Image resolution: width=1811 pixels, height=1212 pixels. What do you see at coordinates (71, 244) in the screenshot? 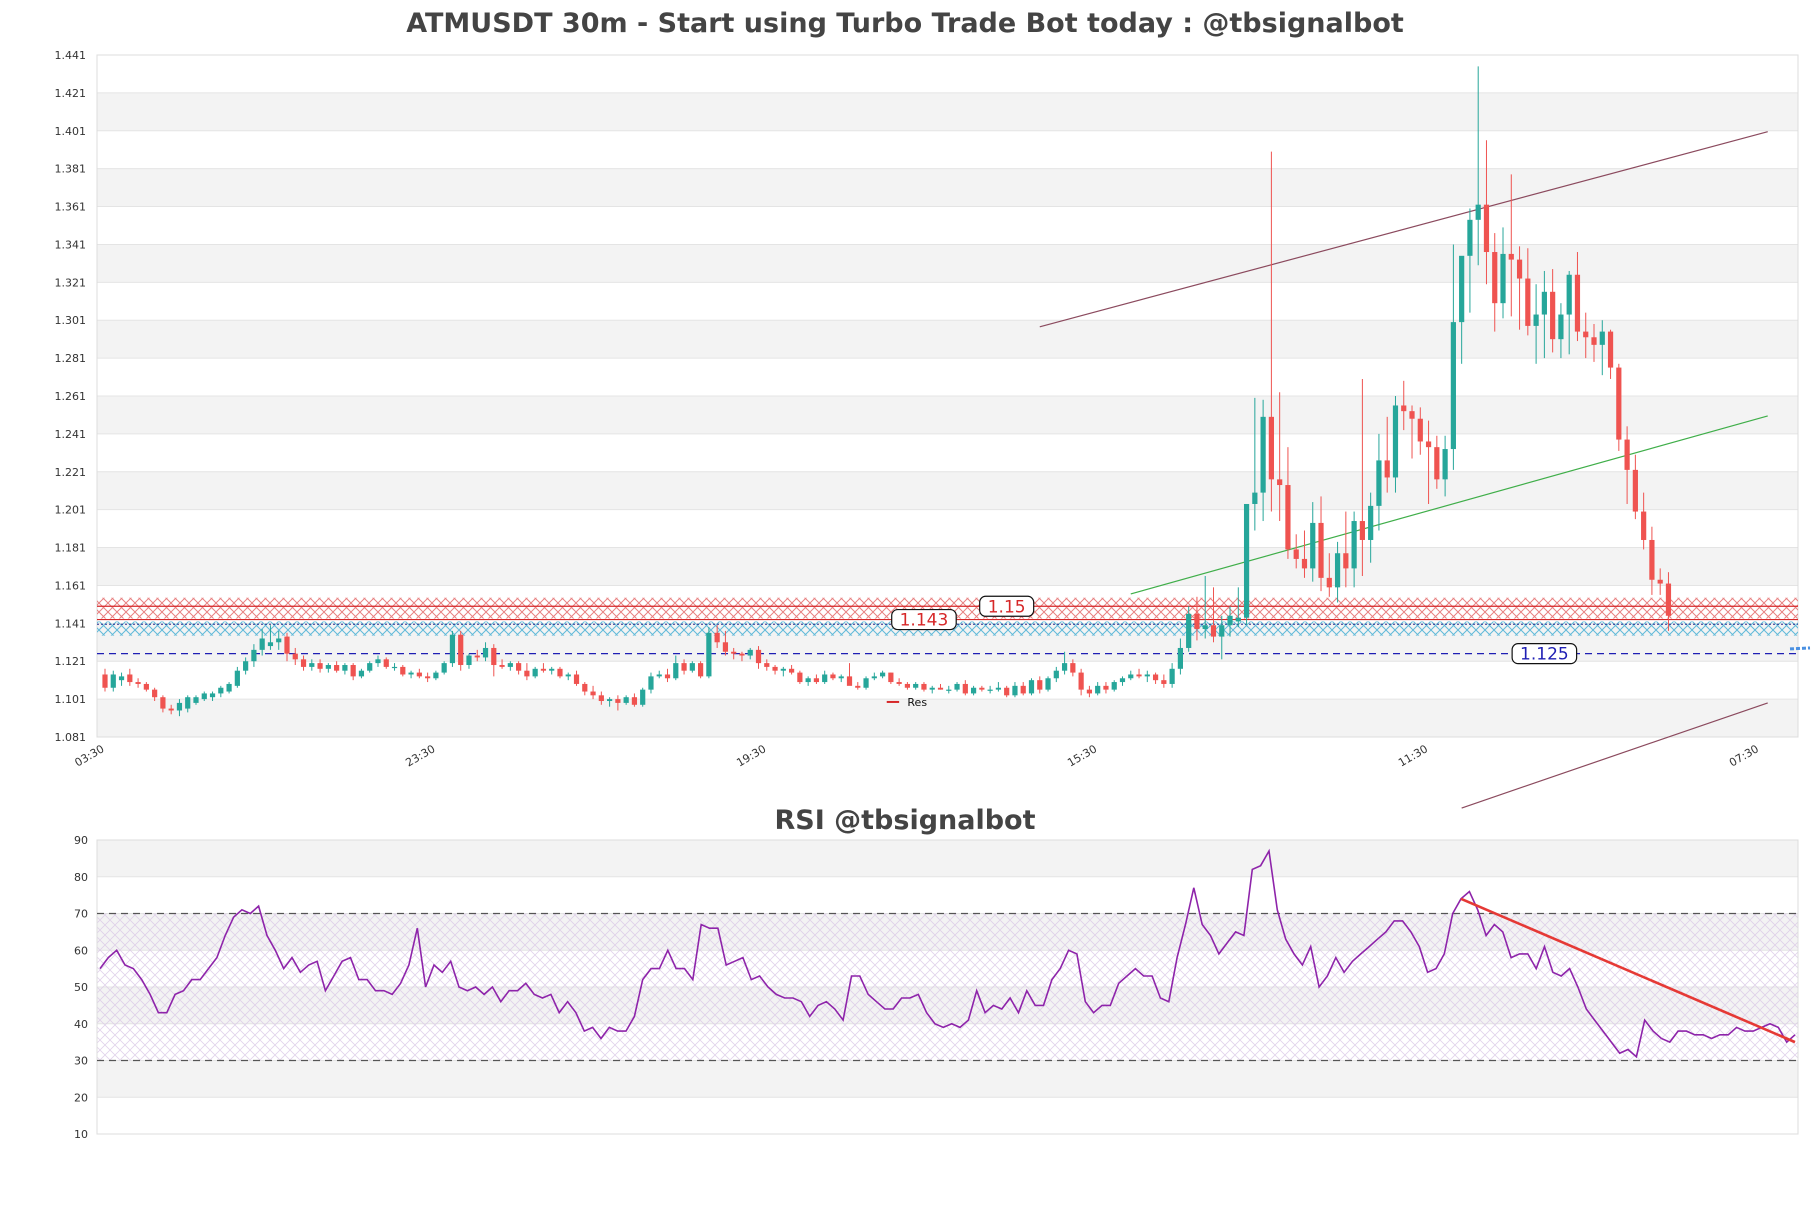
I see `price-y-tick-label: 1.341` at bounding box center [71, 244].